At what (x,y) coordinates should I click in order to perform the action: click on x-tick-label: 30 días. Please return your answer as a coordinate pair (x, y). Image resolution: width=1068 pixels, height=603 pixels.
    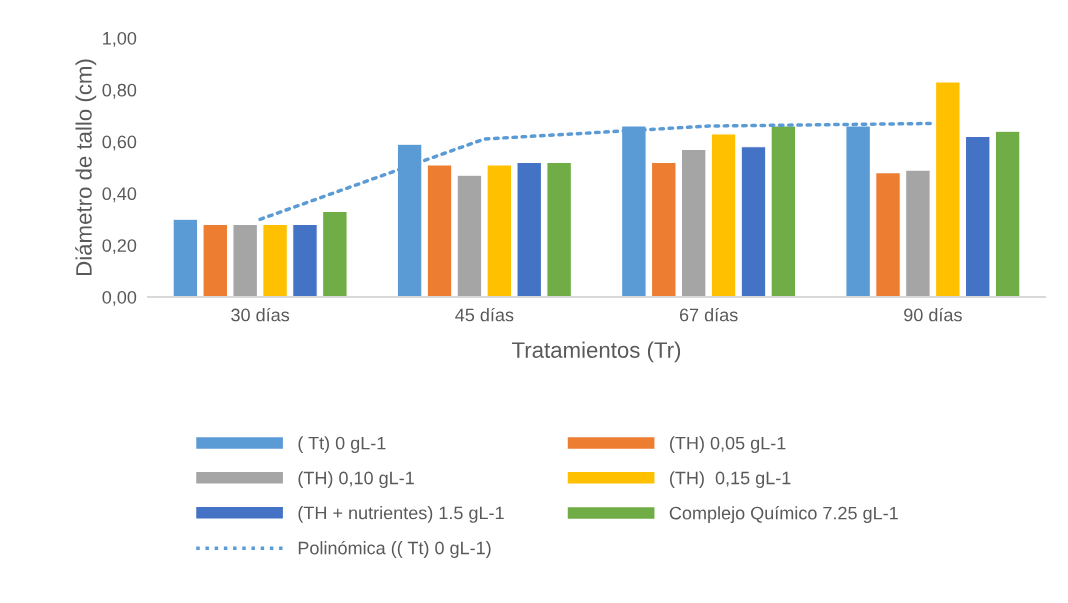
    Looking at the image, I should click on (260, 314).